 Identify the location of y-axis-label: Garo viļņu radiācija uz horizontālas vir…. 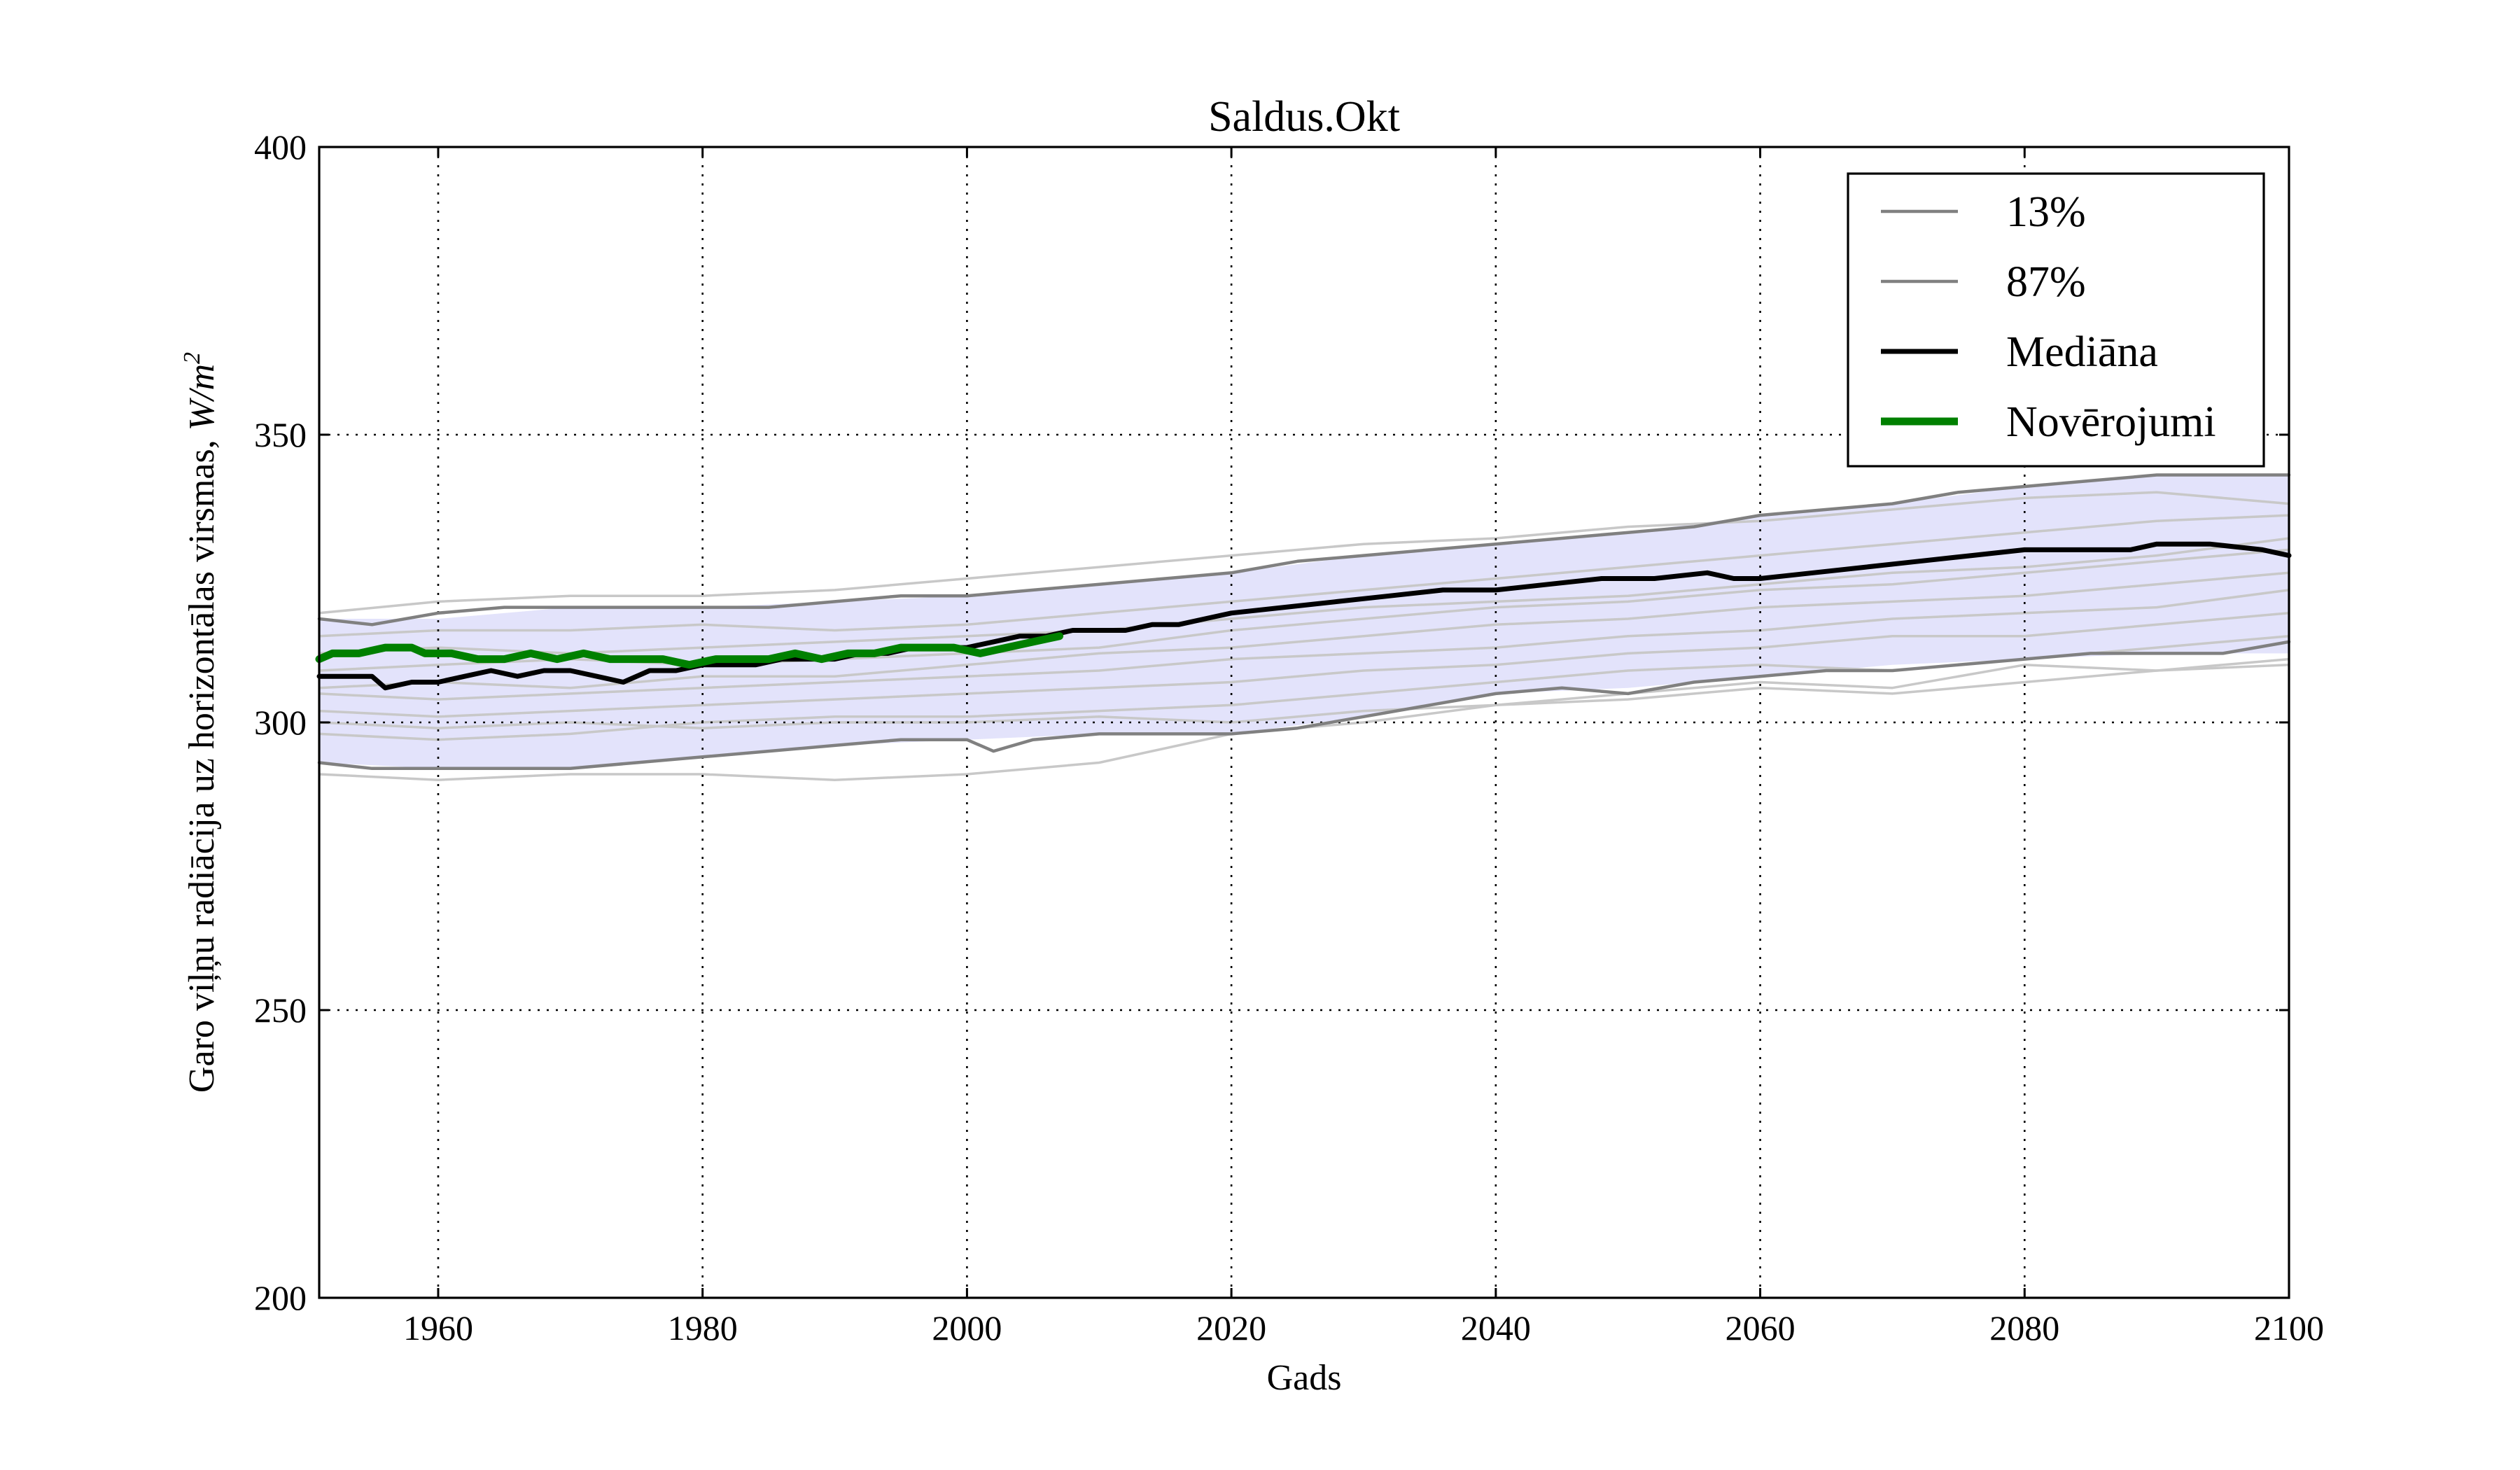
(200, 722).